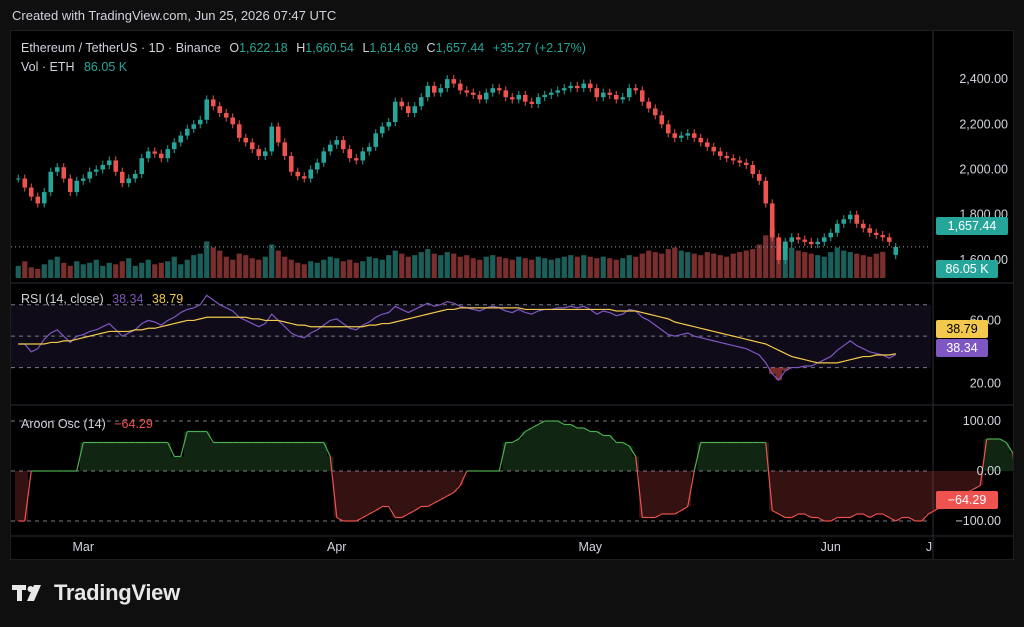  I want to click on svg-text:RSI (14, close) 38.34: RSI (14, close) 38.34 38.79, so click(102, 299).